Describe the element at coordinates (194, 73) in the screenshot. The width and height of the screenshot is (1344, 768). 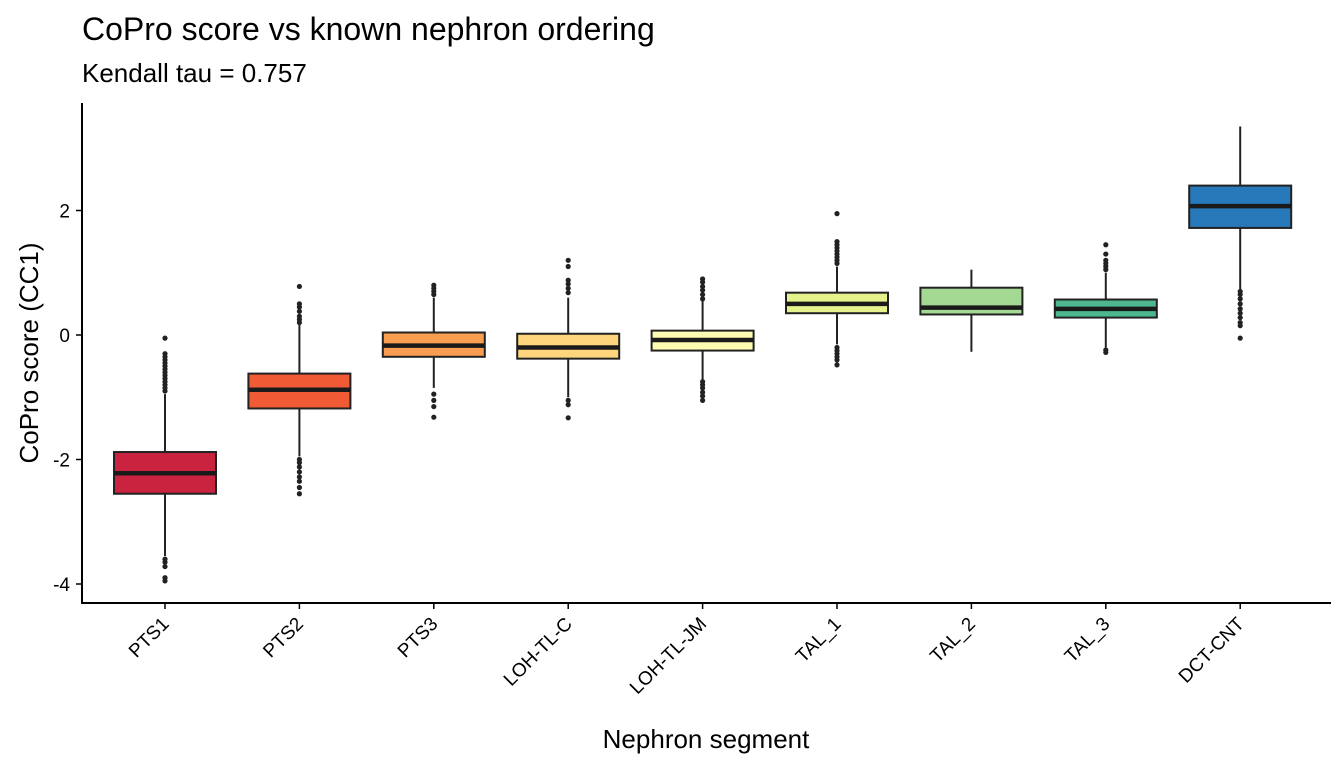
I see `chart-subtitle: Kendall tau = 0.757` at that location.